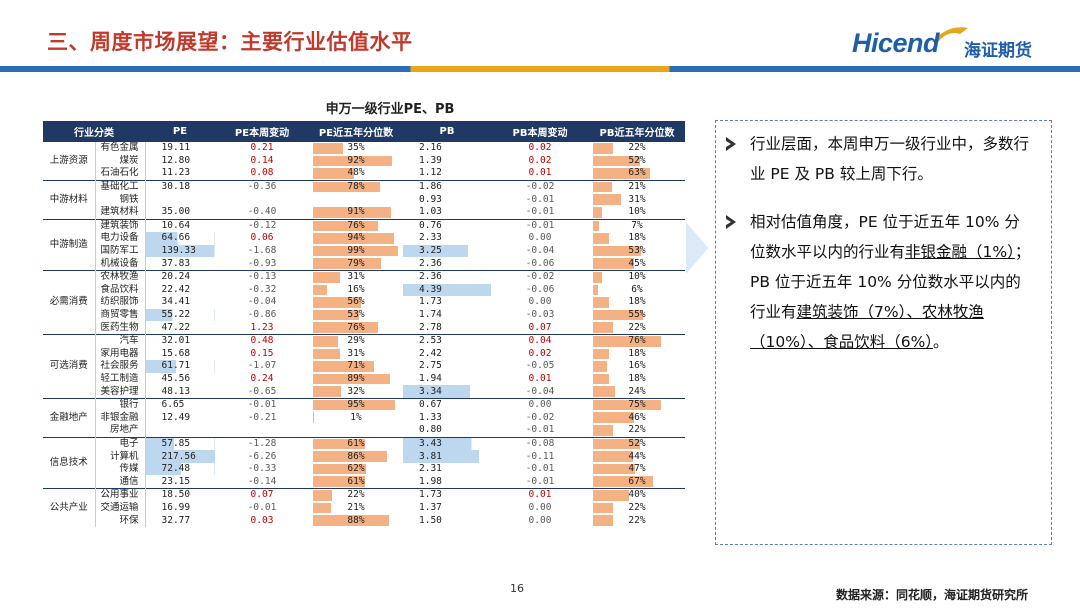 The width and height of the screenshot is (1080, 608). What do you see at coordinates (262, 302) in the screenshot?
I see `pe-change-value: -0.04` at bounding box center [262, 302].